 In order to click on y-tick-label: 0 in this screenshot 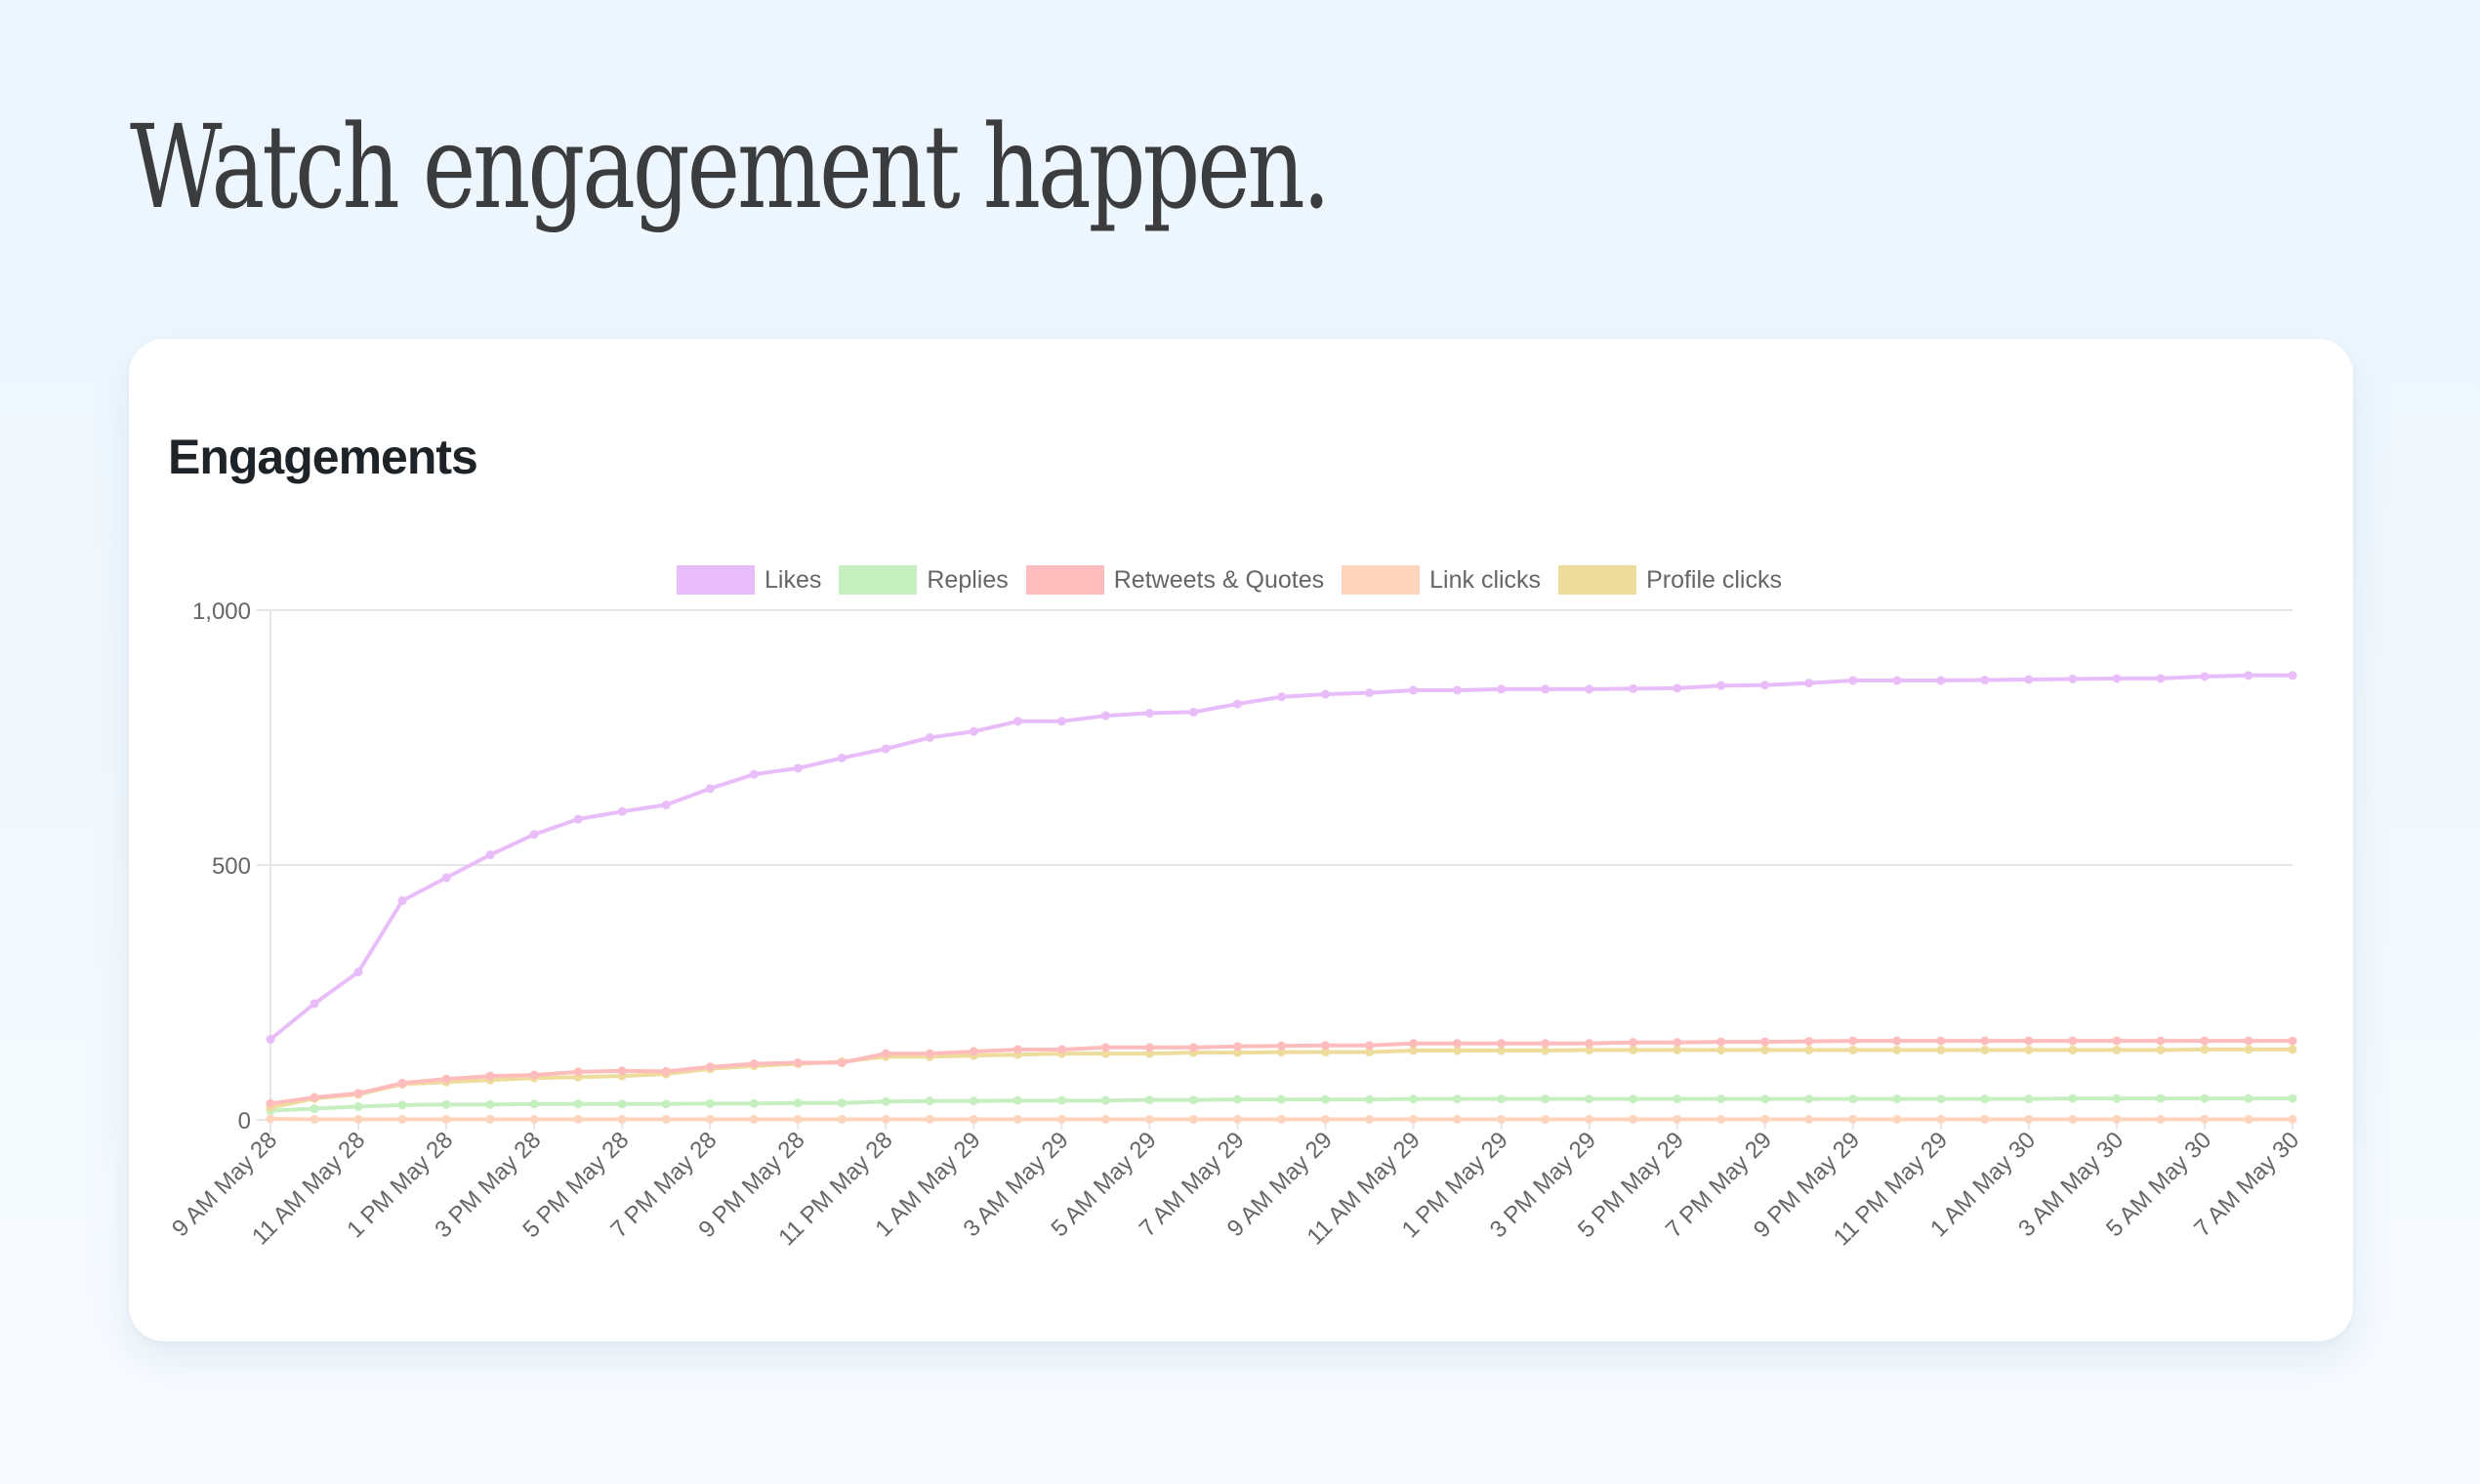, I will do `click(244, 1121)`.